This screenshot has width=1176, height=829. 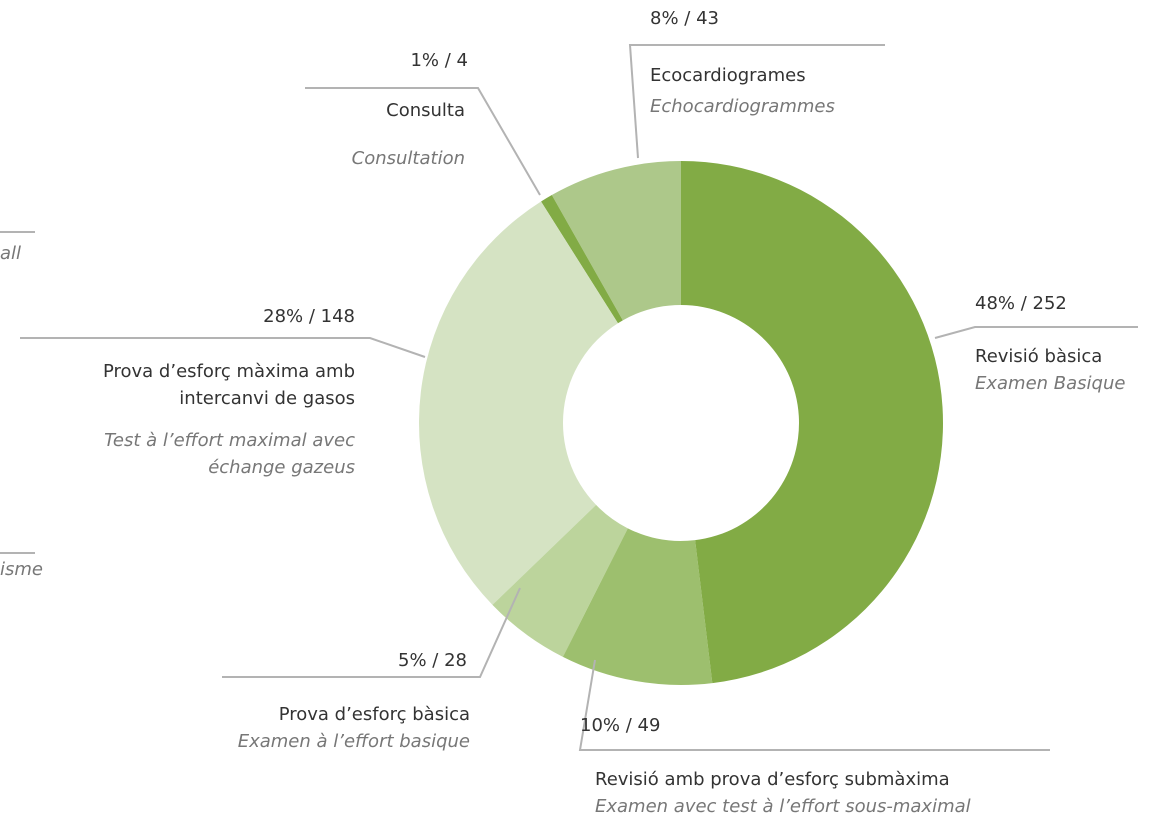 I want to click on category-label-fr: Examen avec test à l’effort sous-maximal, so click(x=783, y=806).